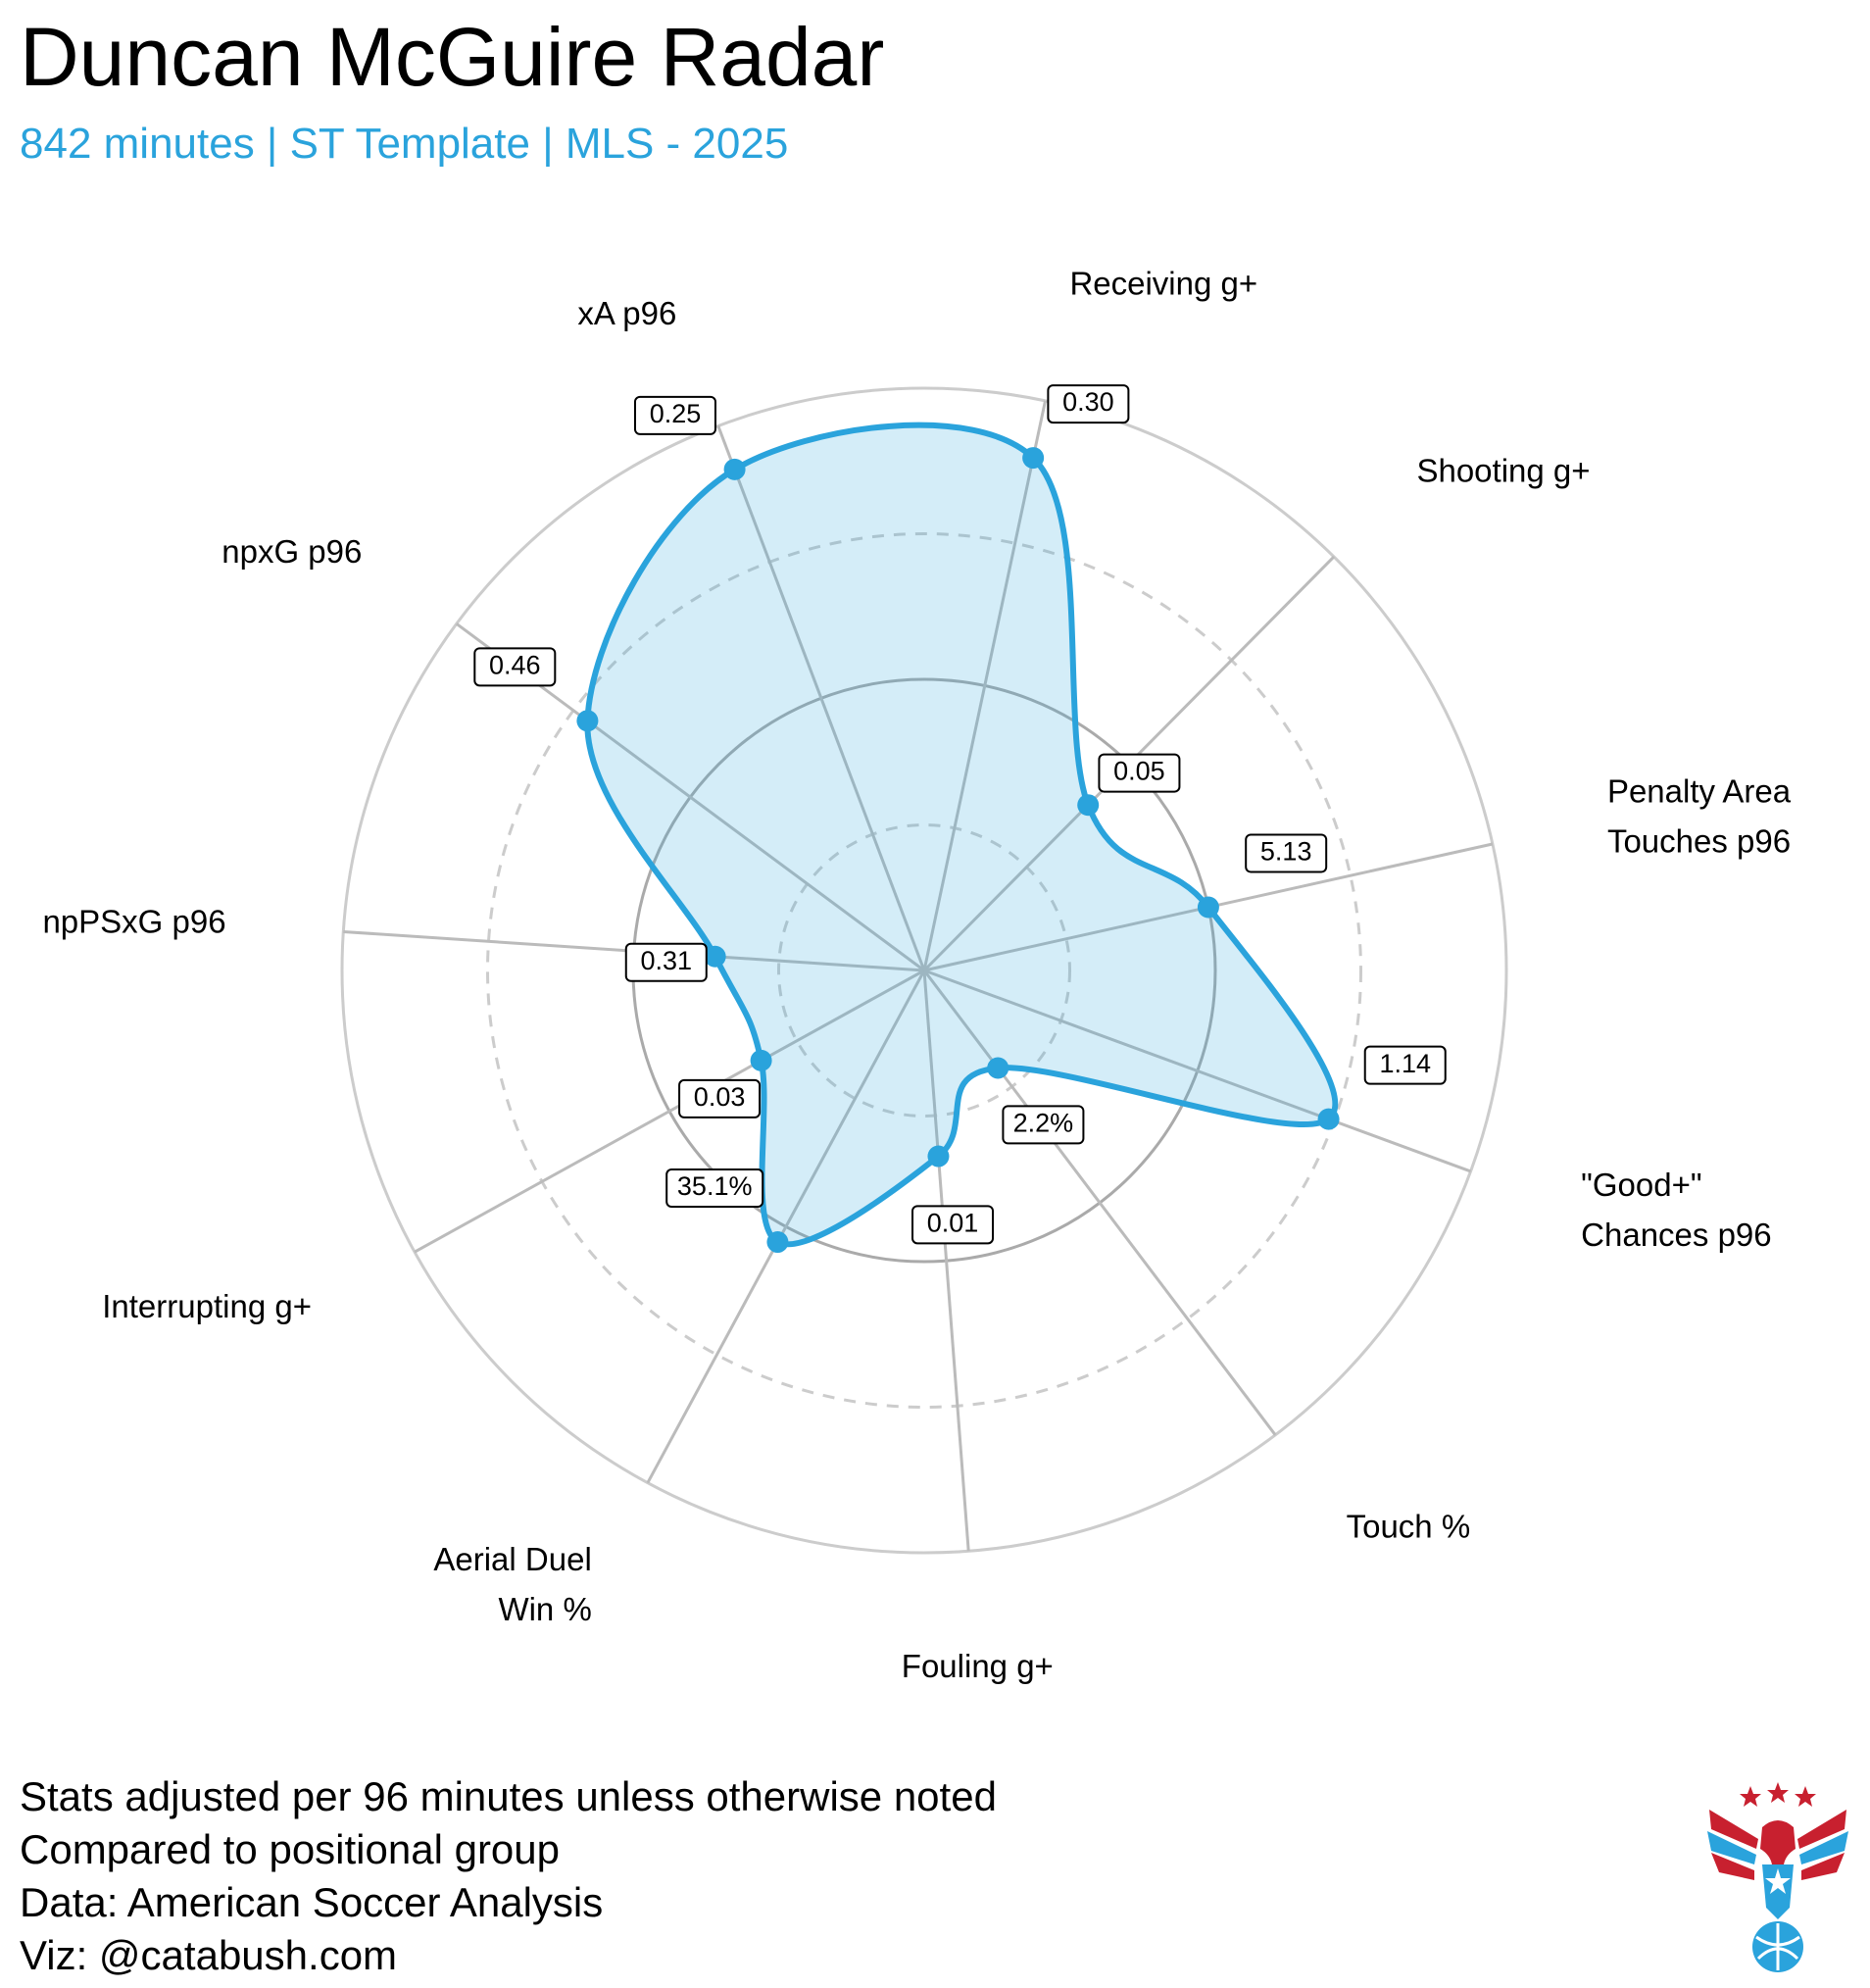 This screenshot has height=1988, width=1870. I want to click on grid-ring, so click(924, 970).